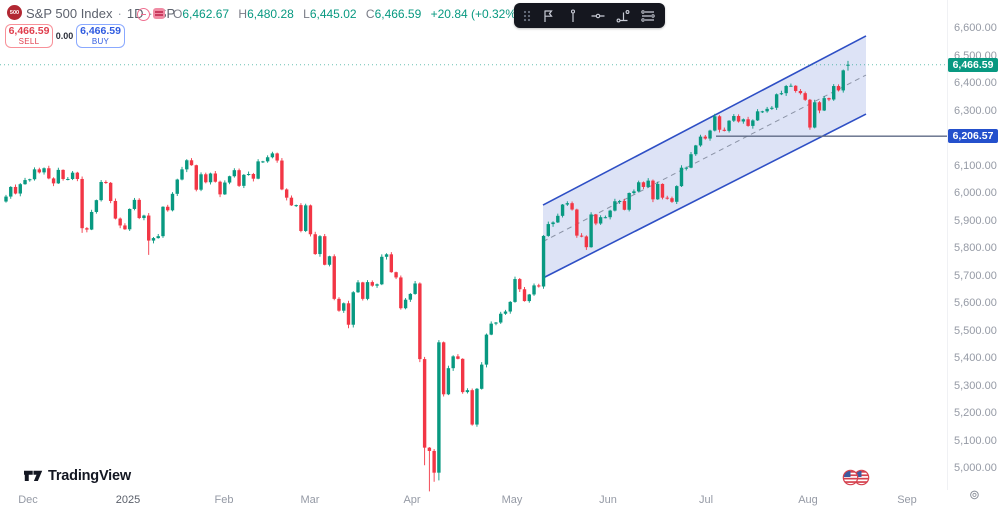  I want to click on price-tick-label: 5,800.00, so click(975, 248).